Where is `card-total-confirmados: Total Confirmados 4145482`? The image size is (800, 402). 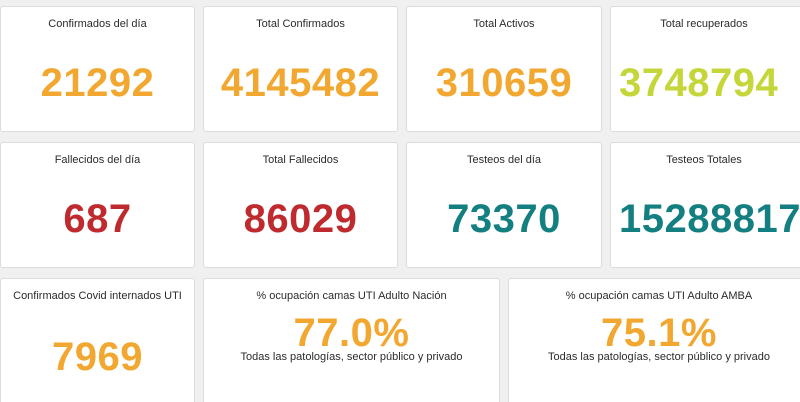
card-total-confirmados: Total Confirmados 4145482 is located at coordinates (300, 69).